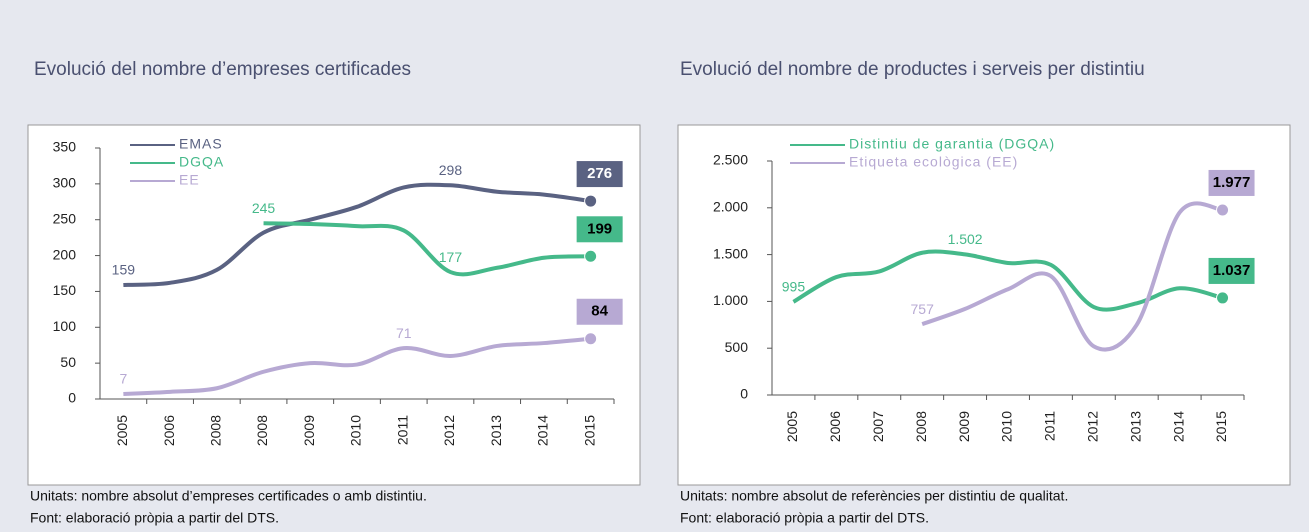  What do you see at coordinates (65, 326) in the screenshot?
I see `y-tick-label: 100` at bounding box center [65, 326].